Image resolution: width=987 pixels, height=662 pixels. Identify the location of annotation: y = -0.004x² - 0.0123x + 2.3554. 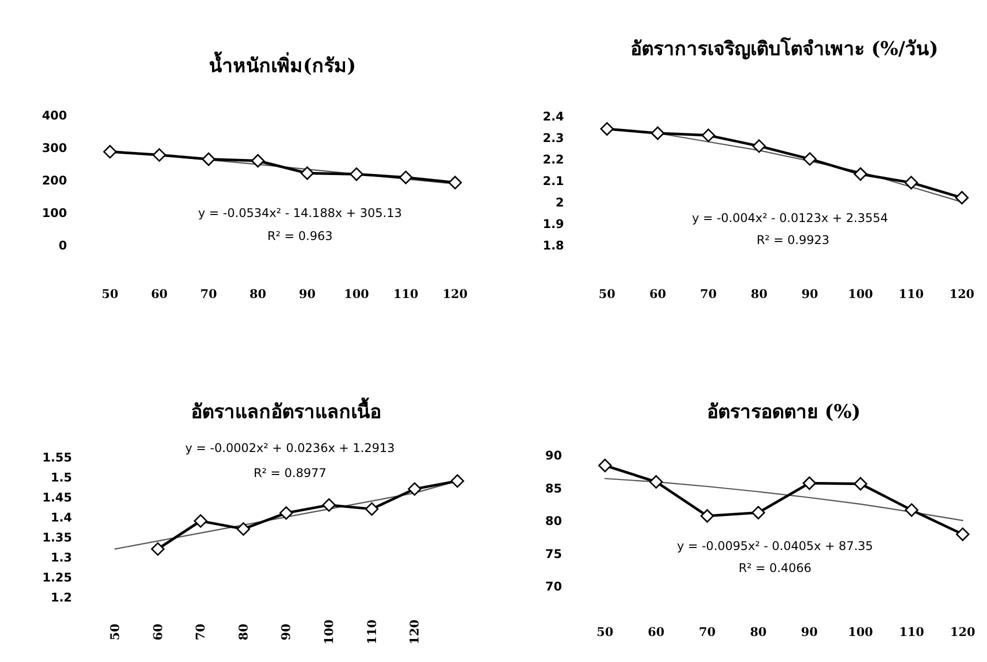
(790, 218).